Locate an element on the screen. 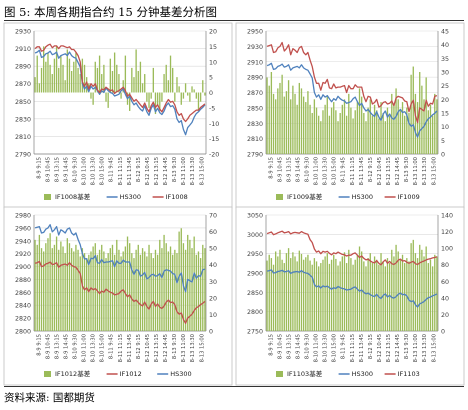 This screenshot has height=410, width=468. hs300-line is located at coordinates (352, 100).